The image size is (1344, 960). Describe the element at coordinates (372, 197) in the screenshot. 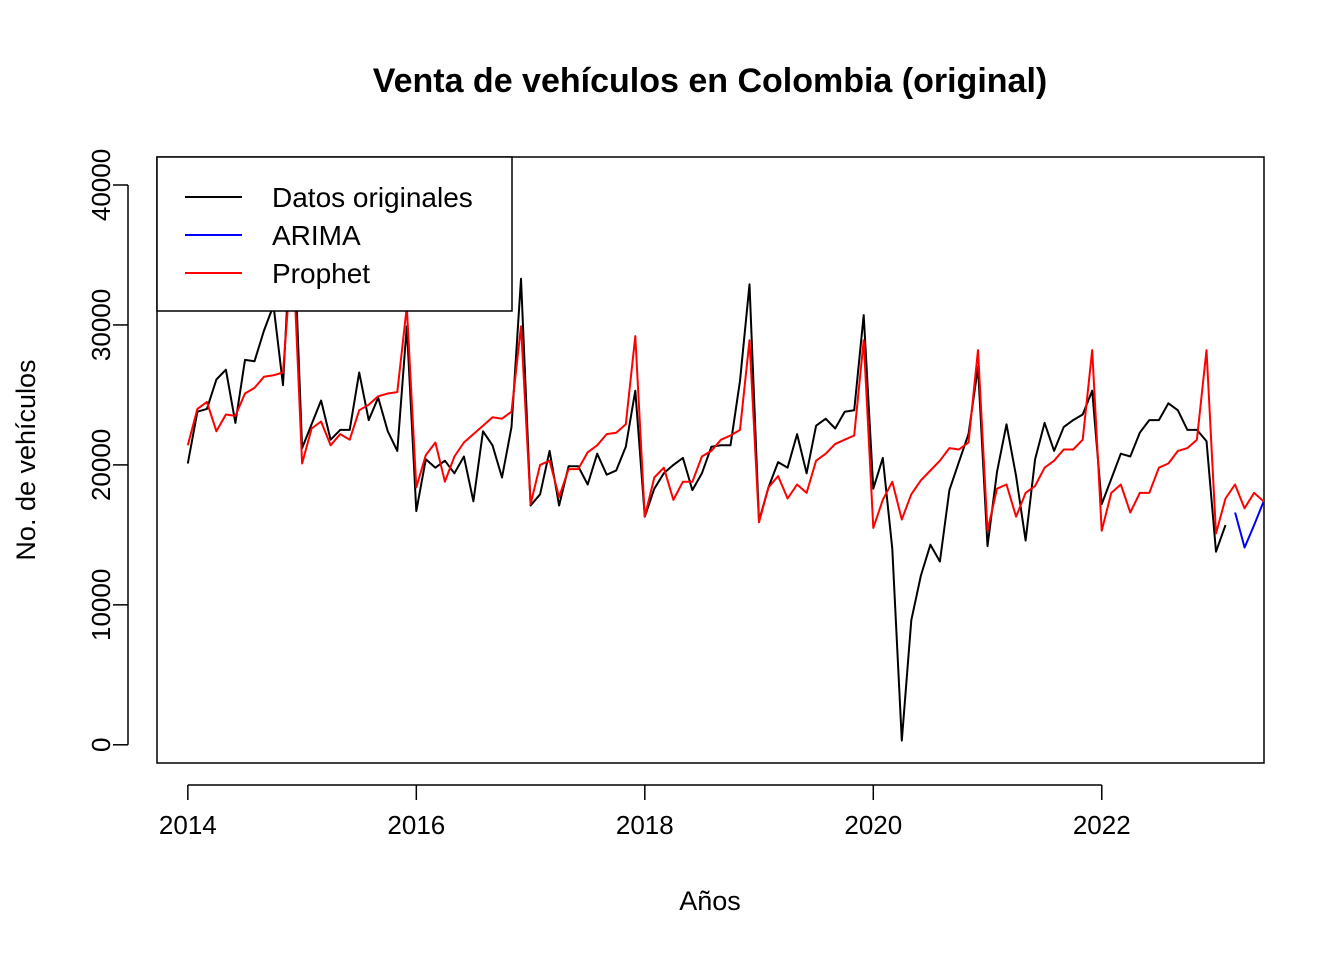

I see `legend-label: Datos originales` at that location.